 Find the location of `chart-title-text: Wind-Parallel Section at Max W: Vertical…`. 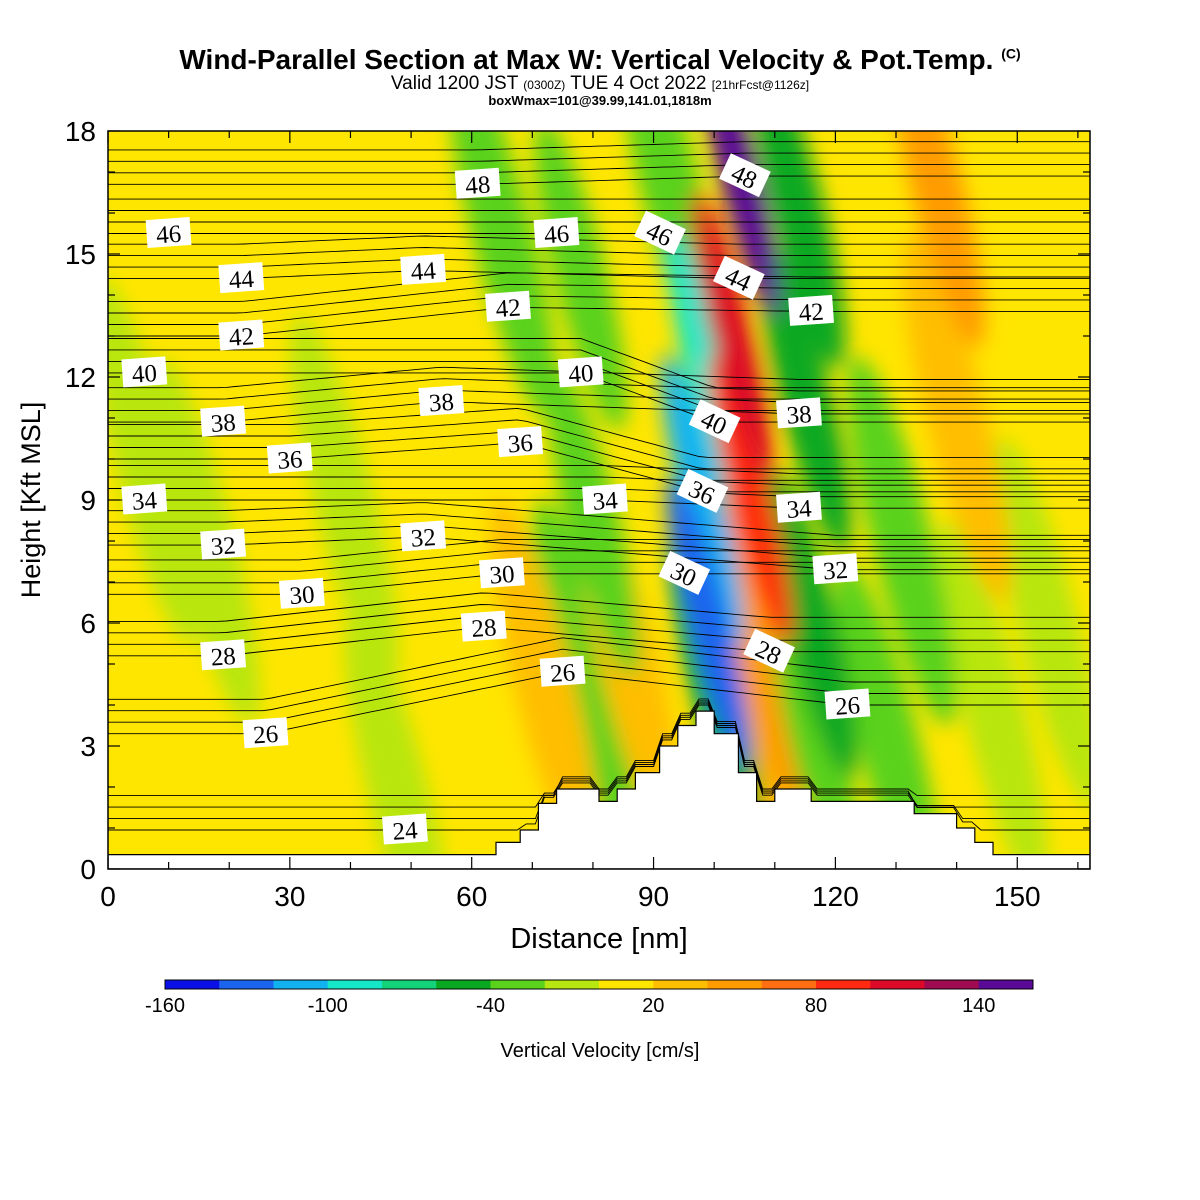

chart-title-text: Wind-Parallel Section at Max W: Vertical… is located at coordinates (586, 59).